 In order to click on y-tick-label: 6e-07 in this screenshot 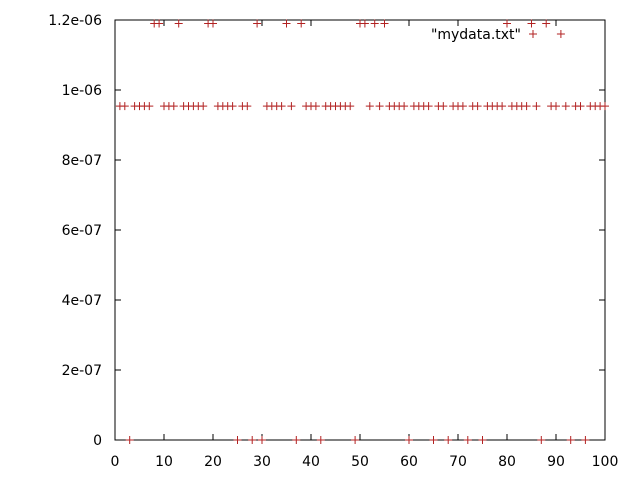, I will do `click(82, 231)`.